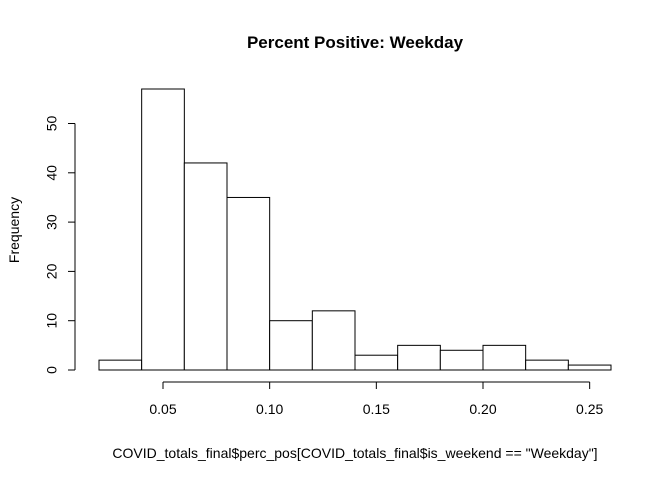 The image size is (672, 480). What do you see at coordinates (482, 409) in the screenshot?
I see `x-tick-label: 0.20` at bounding box center [482, 409].